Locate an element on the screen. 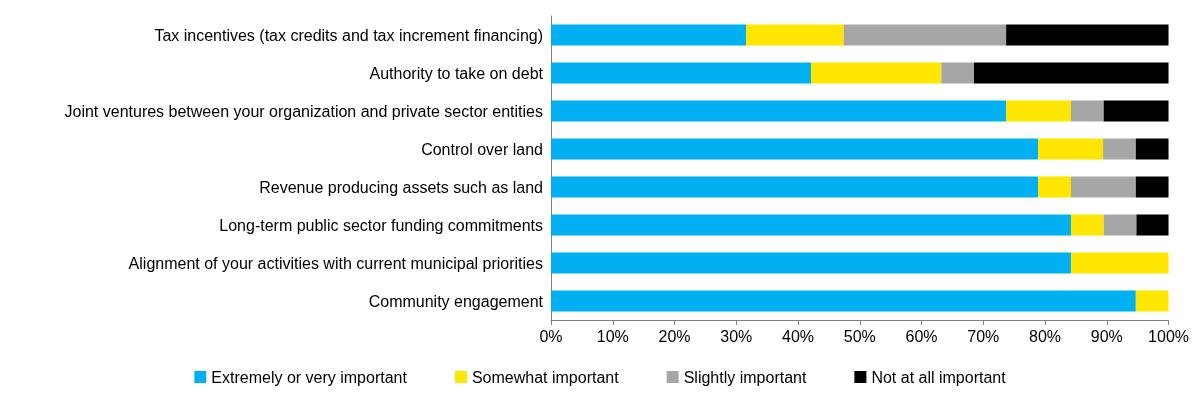 The image size is (1200, 404). x-tick-label: 50% is located at coordinates (859, 336).